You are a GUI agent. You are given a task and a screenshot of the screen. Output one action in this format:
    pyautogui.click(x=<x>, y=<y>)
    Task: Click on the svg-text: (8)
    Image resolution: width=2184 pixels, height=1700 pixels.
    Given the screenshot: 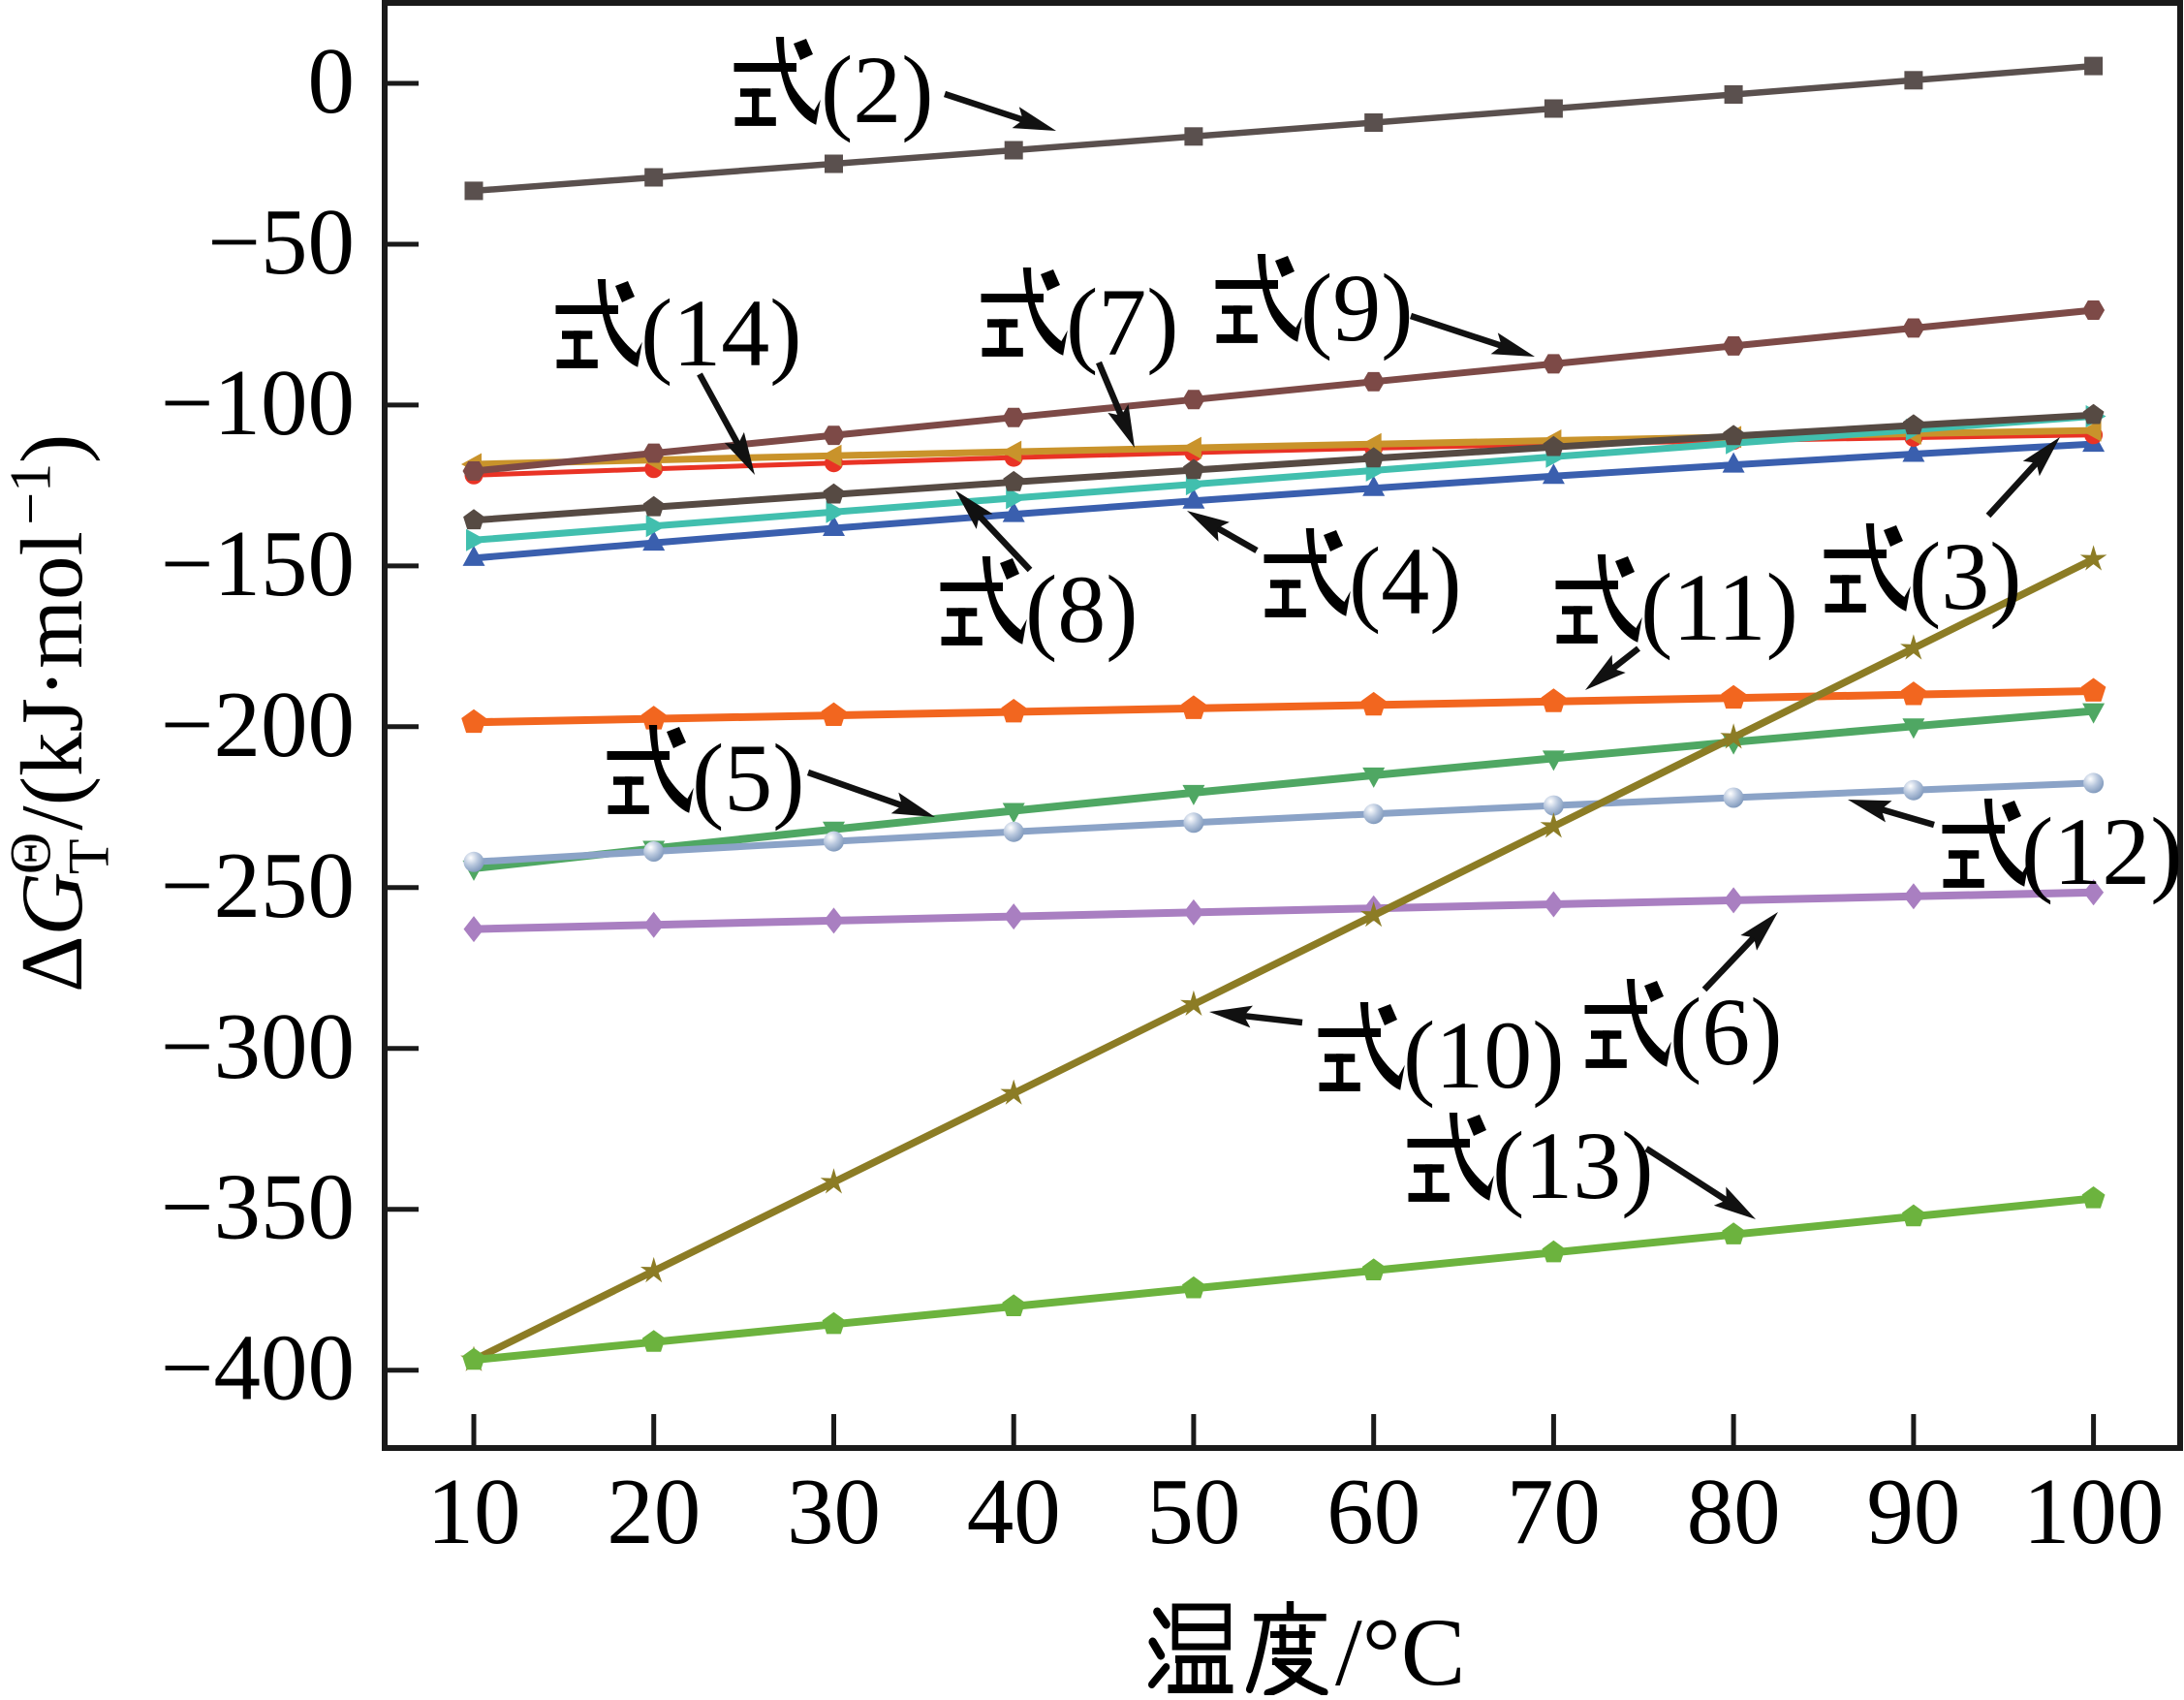 What is the action you would take?
    pyautogui.click(x=1082, y=609)
    